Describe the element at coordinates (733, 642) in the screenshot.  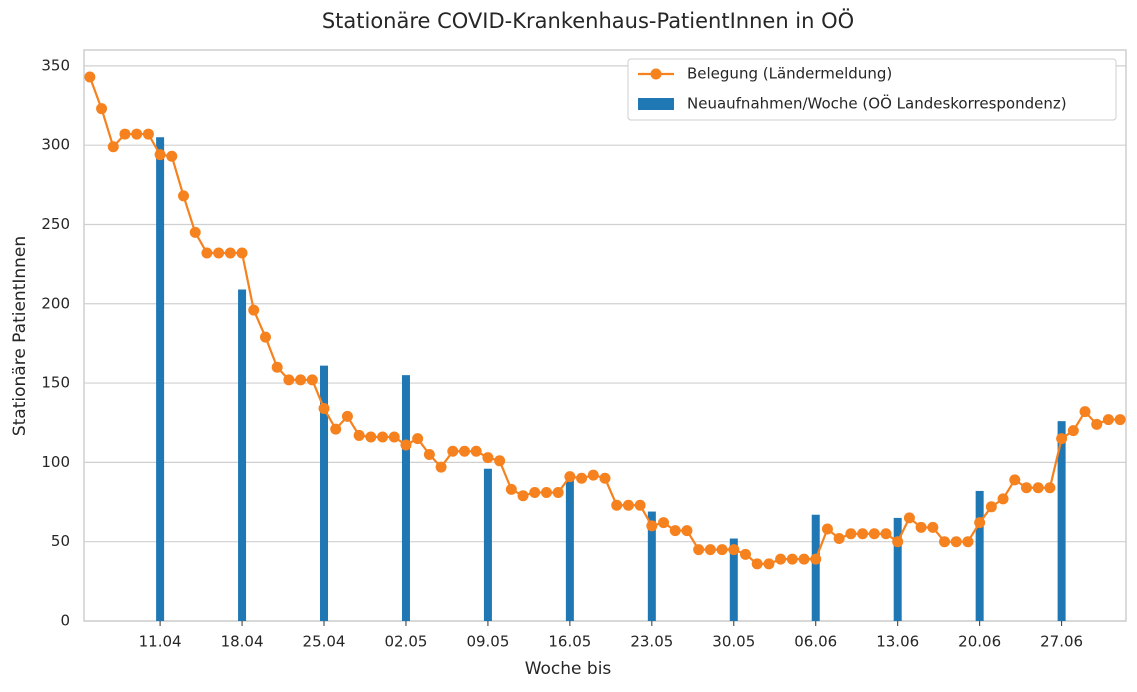
I see `x-tick-label: 30.05` at that location.